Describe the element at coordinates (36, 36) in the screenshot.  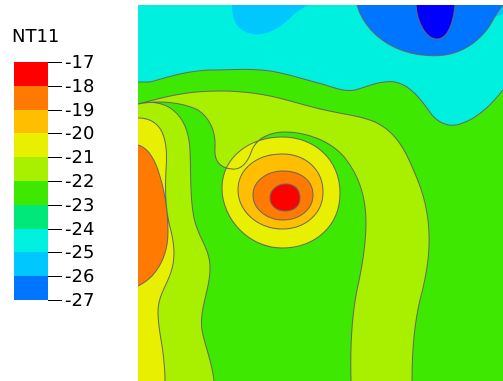
I see `legend-title: NT11` at that location.